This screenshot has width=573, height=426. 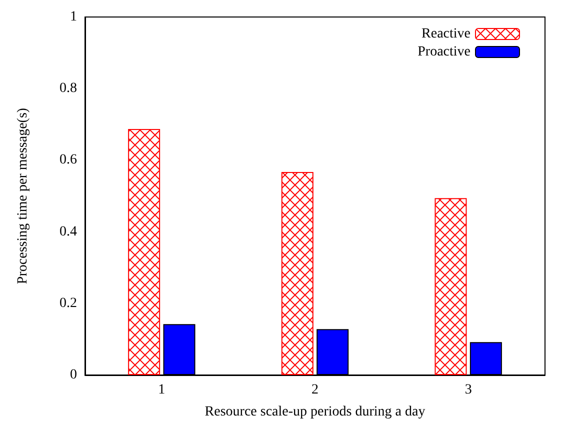 I want to click on x-tick-label: 2, so click(x=315, y=390).